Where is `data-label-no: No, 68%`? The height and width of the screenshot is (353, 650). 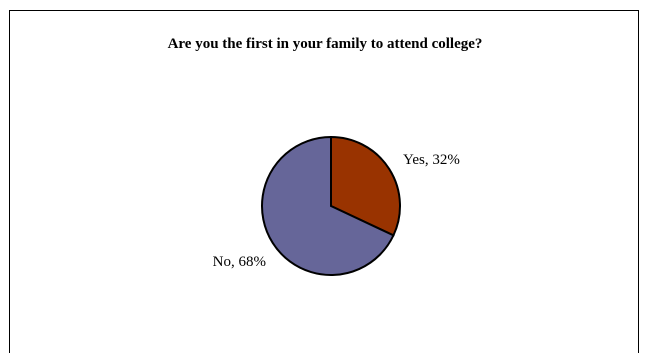 data-label-no: No, 68% is located at coordinates (239, 262).